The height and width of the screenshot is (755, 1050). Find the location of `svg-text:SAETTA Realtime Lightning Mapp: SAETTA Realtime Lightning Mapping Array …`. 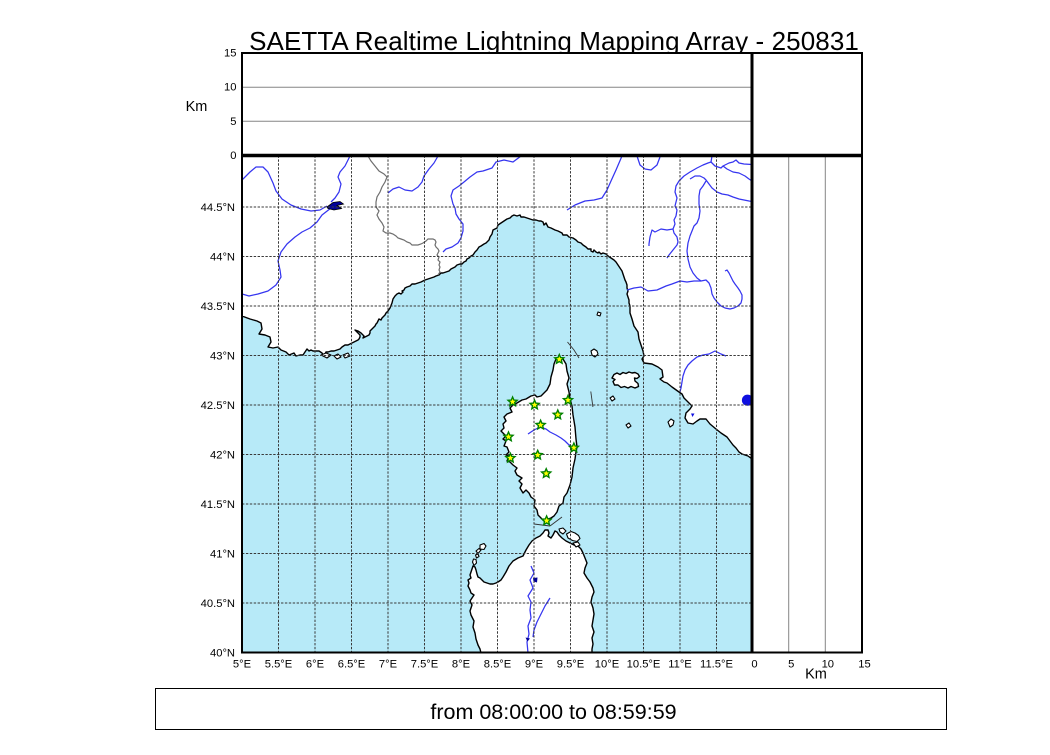

svg-text:SAETTA Realtime Lightning Mapp: SAETTA Realtime Lightning Mapping Array … is located at coordinates (554, 41).